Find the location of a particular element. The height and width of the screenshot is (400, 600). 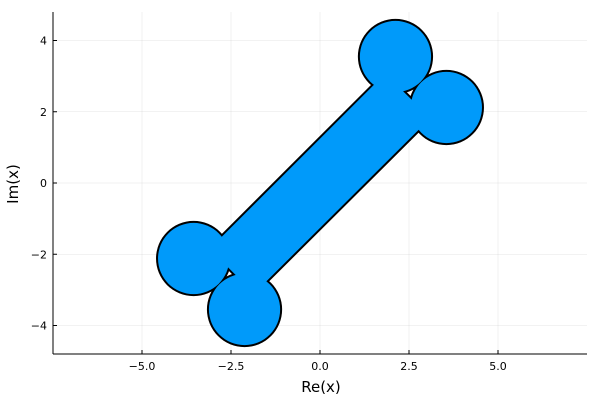

y-tick-label: −4 is located at coordinates (39, 326).